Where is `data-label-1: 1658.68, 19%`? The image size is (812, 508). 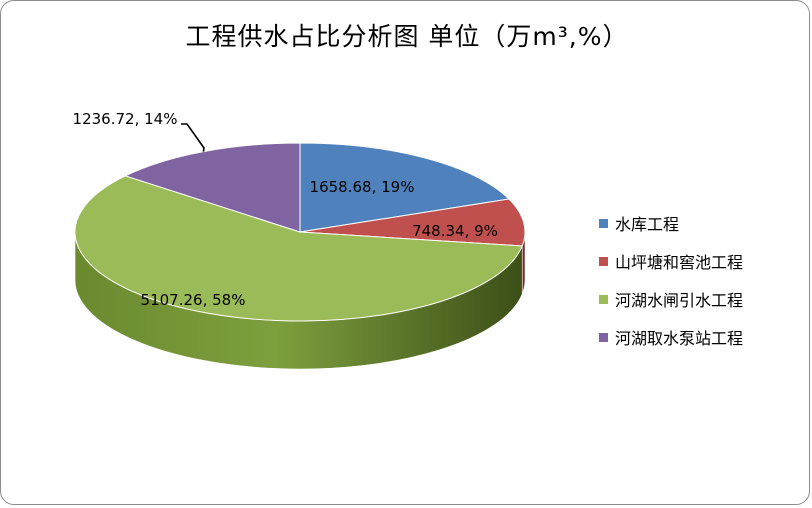
data-label-1: 1658.68, 19% is located at coordinates (362, 187).